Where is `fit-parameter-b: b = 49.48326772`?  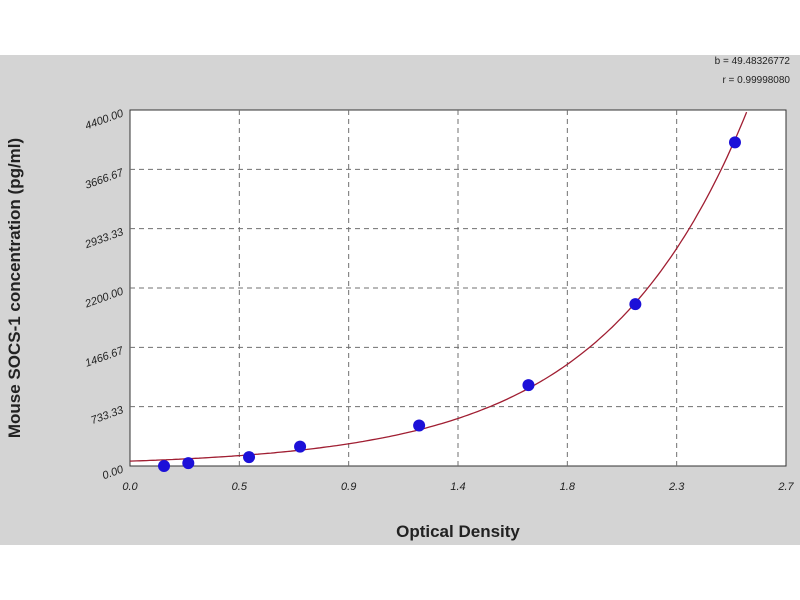 fit-parameter-b: b = 49.48326772 is located at coordinates (753, 61).